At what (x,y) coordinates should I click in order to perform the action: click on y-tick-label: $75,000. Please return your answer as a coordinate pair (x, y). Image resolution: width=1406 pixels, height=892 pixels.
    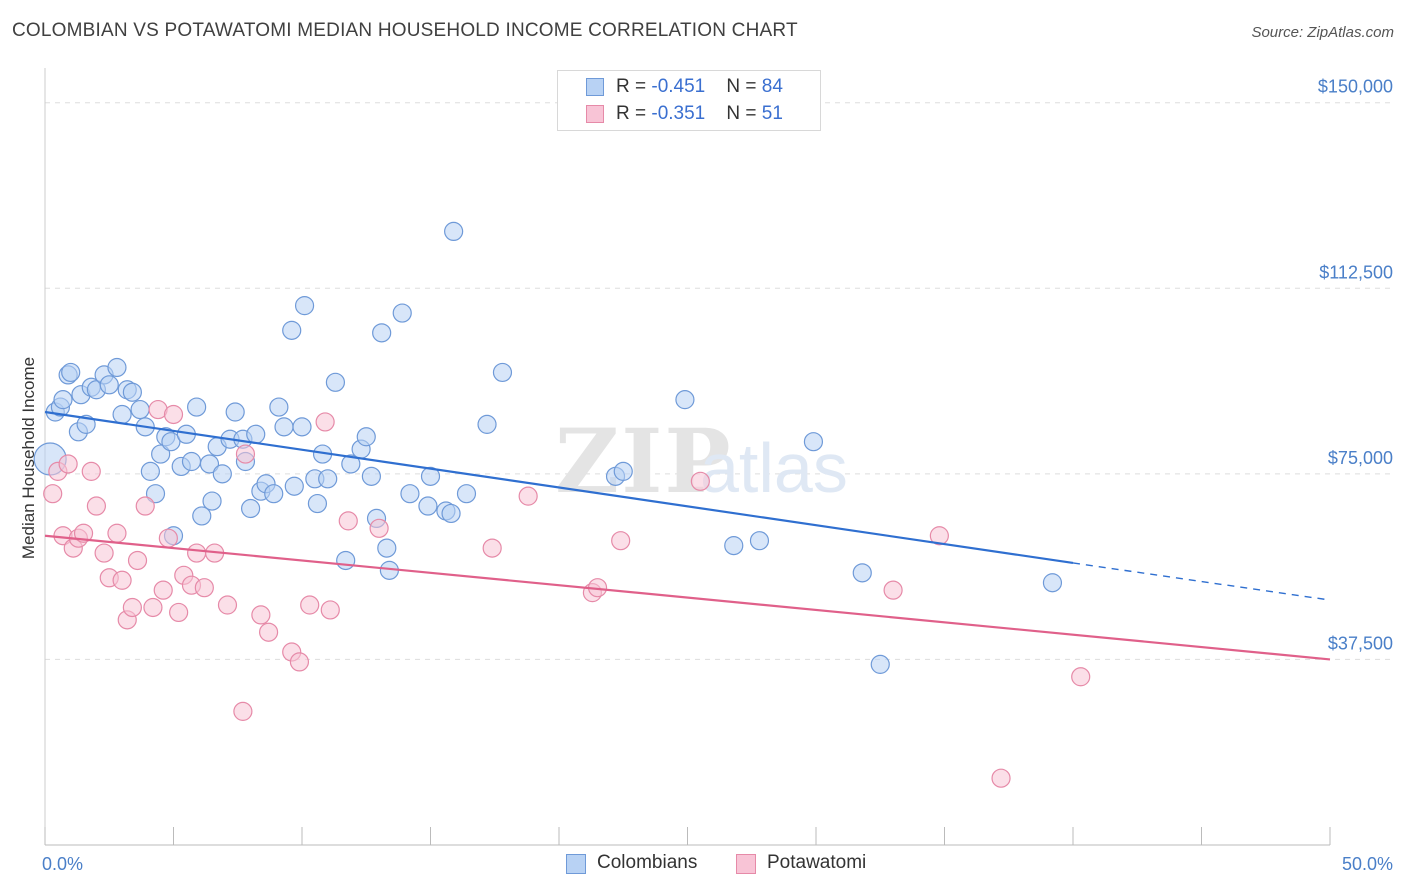
    Looking at the image, I should click on (1360, 458).